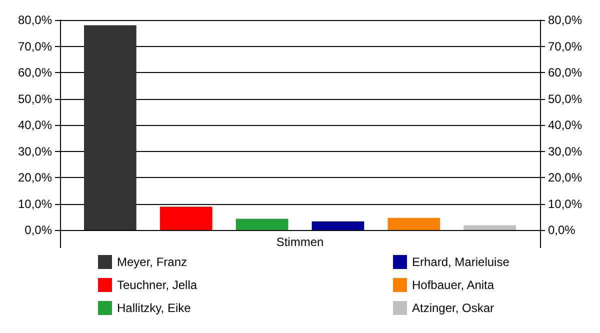 This screenshot has height=333, width=600. Describe the element at coordinates (35, 46) in the screenshot. I see `y-tick-label: 70,0%` at that location.